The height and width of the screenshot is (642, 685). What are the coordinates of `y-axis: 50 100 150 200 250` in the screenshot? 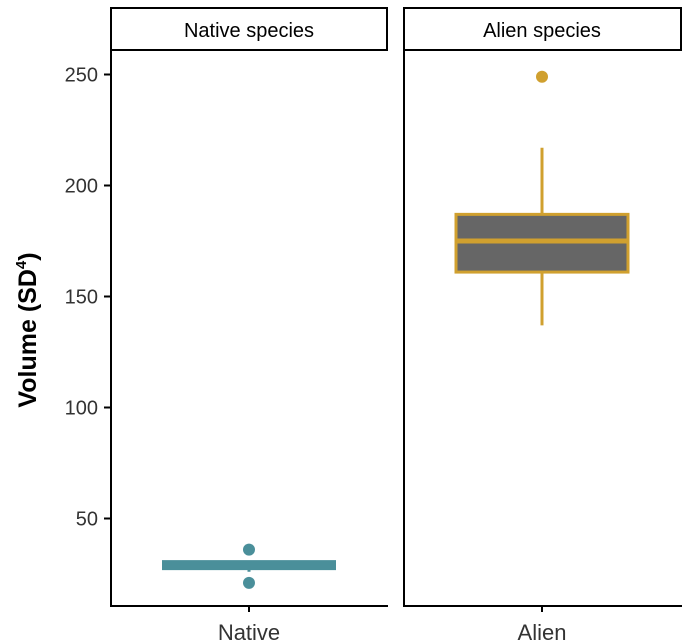 It's located at (88, 329).